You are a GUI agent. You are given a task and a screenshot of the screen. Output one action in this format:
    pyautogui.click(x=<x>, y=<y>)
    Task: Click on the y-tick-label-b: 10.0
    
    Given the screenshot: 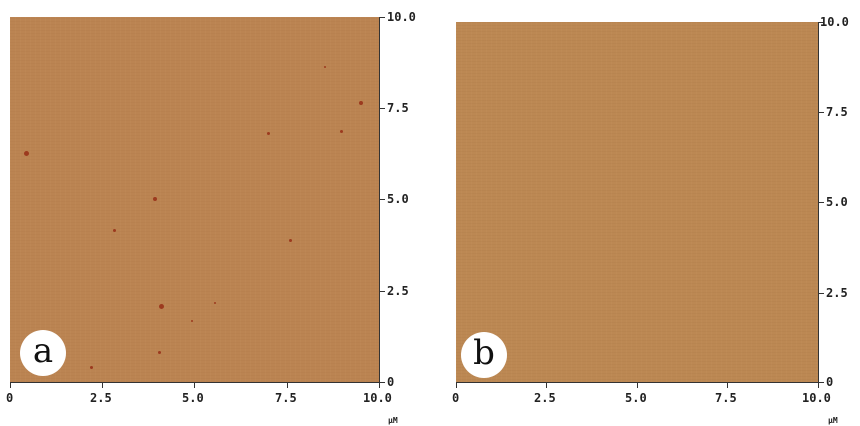 What is the action you would take?
    pyautogui.click(x=834, y=22)
    